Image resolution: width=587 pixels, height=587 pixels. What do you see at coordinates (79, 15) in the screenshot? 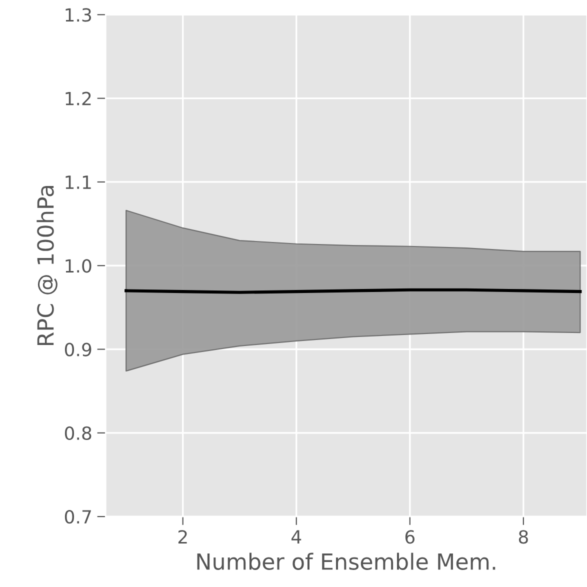
I see `y-tick-label: 1.3` at bounding box center [79, 15].